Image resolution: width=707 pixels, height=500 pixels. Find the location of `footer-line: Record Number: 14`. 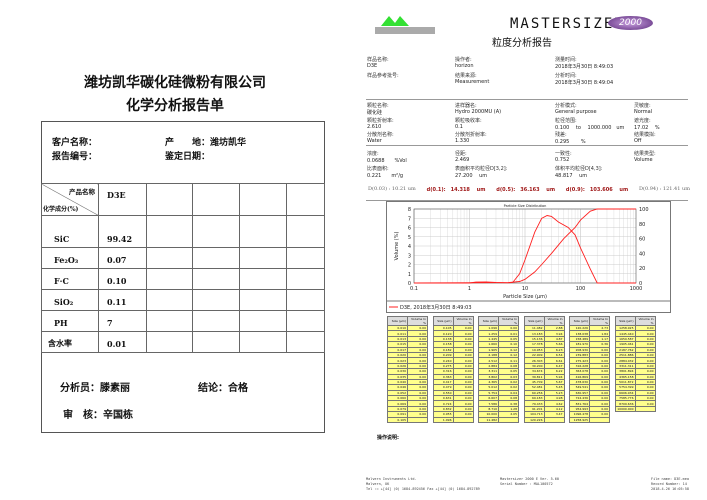

footer-line: Record Number: 14 is located at coordinates (669, 484).